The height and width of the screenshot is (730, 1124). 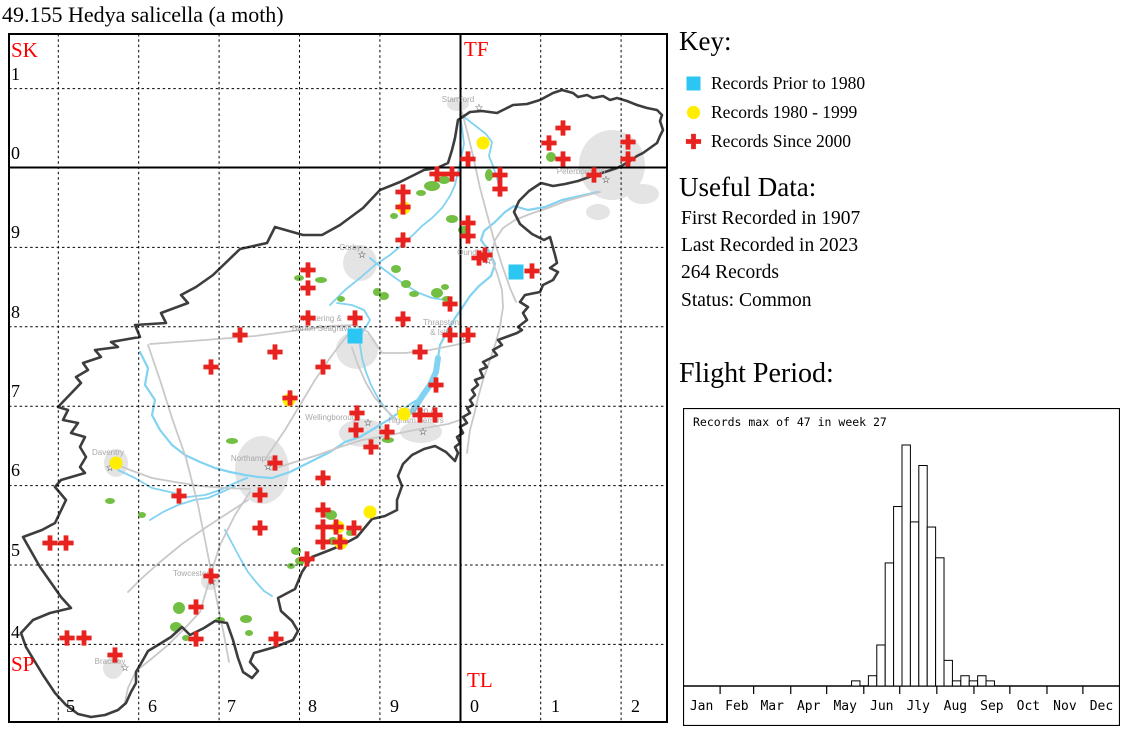 I want to click on town-label: Brackley, so click(x=110, y=661).